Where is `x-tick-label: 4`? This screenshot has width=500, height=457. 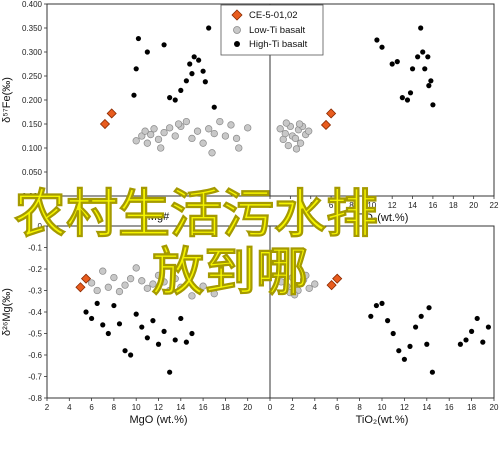 x-tick-label: 4 is located at coordinates (311, 205).